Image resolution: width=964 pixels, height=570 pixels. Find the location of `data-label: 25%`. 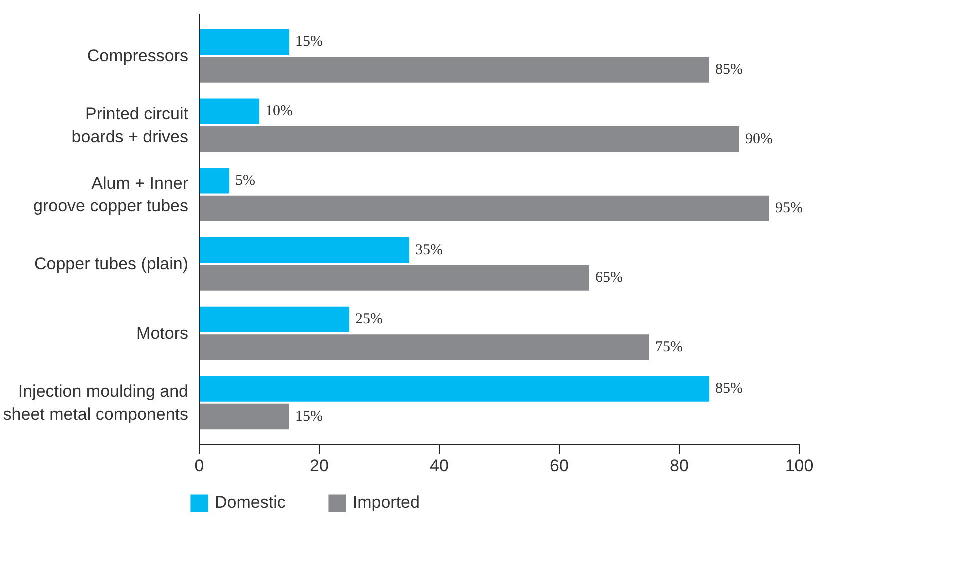

data-label: 25% is located at coordinates (369, 320).